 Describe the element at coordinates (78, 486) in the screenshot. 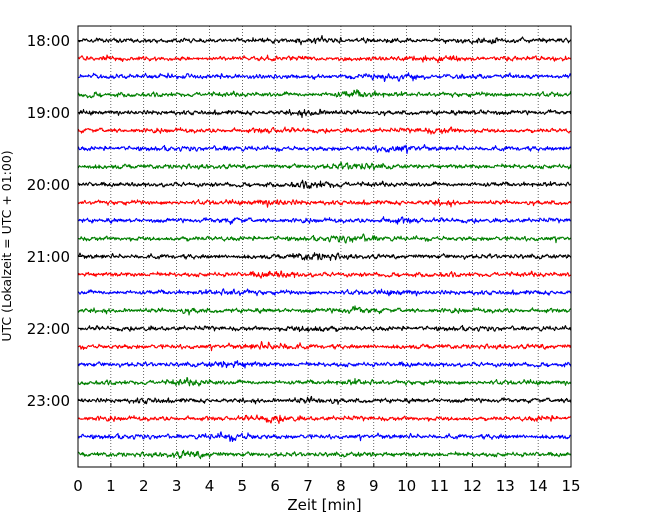

I see `x-tick-label: 0` at that location.